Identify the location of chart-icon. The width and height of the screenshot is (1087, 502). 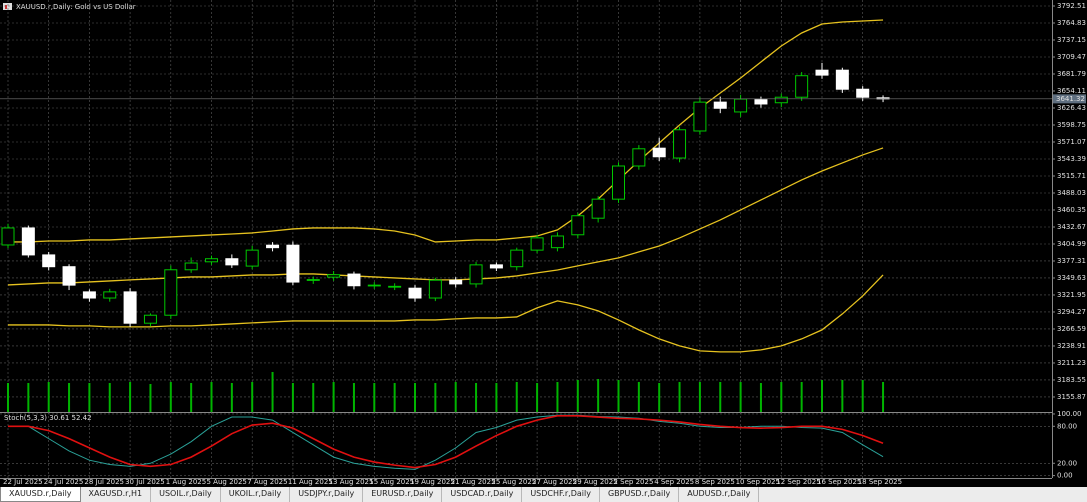
(7, 6).